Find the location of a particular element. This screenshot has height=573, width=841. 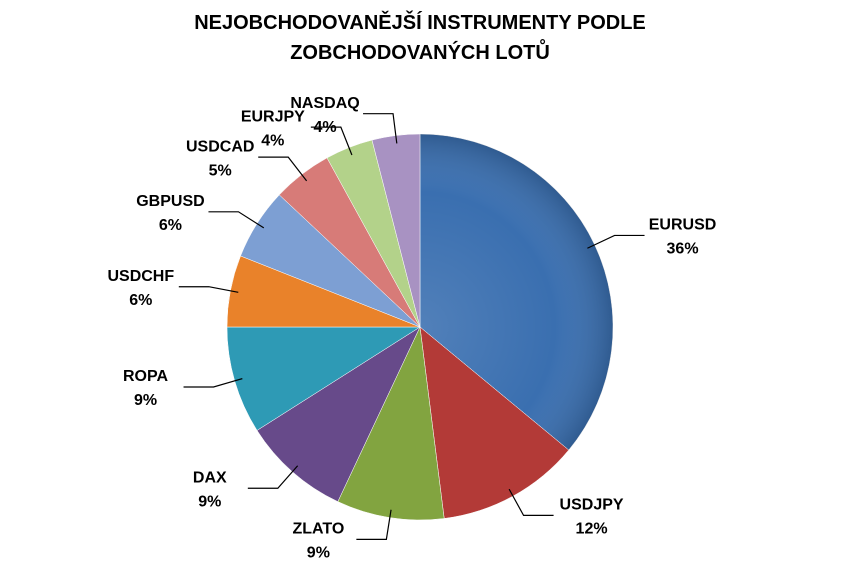

slice-value-label: 12% is located at coordinates (592, 529).